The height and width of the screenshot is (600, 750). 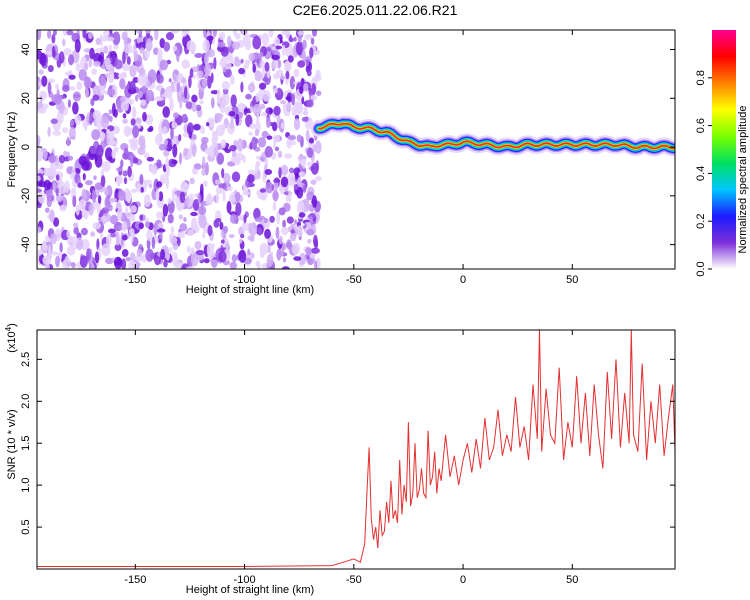 What do you see at coordinates (26, 147) in the screenshot?
I see `top-ytick-label: 0` at bounding box center [26, 147].